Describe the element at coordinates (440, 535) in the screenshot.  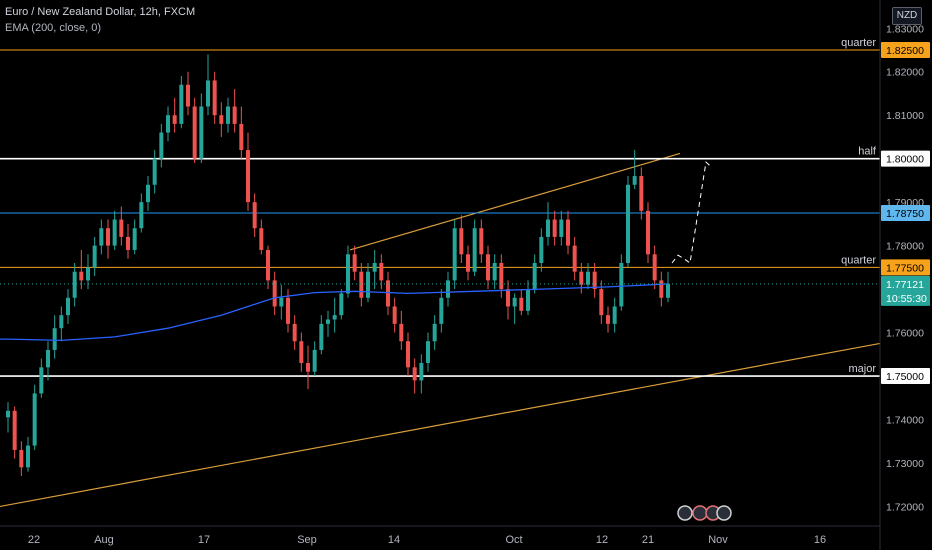
I see `time-axis: 22 Aug 17 Sep 14 Oct 12 21 Nov 16` at that location.